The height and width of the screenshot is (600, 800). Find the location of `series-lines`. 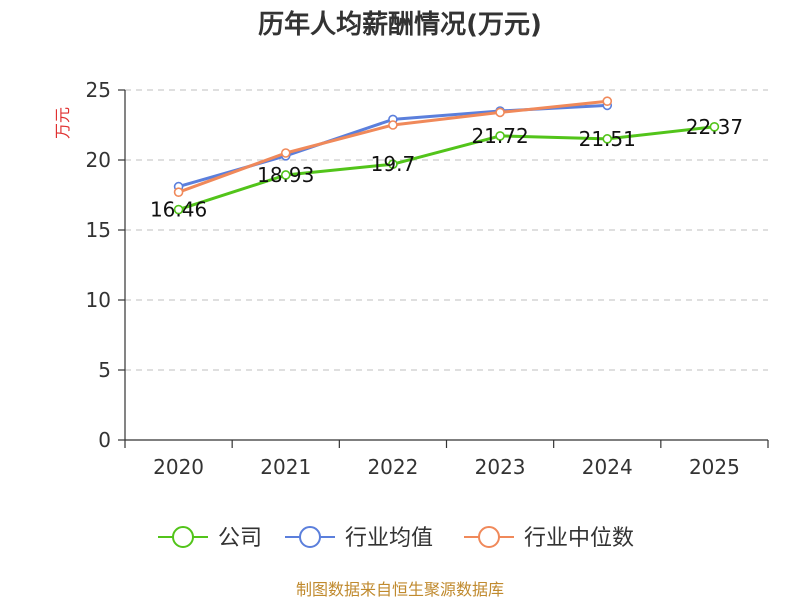

series-lines is located at coordinates (446, 155).